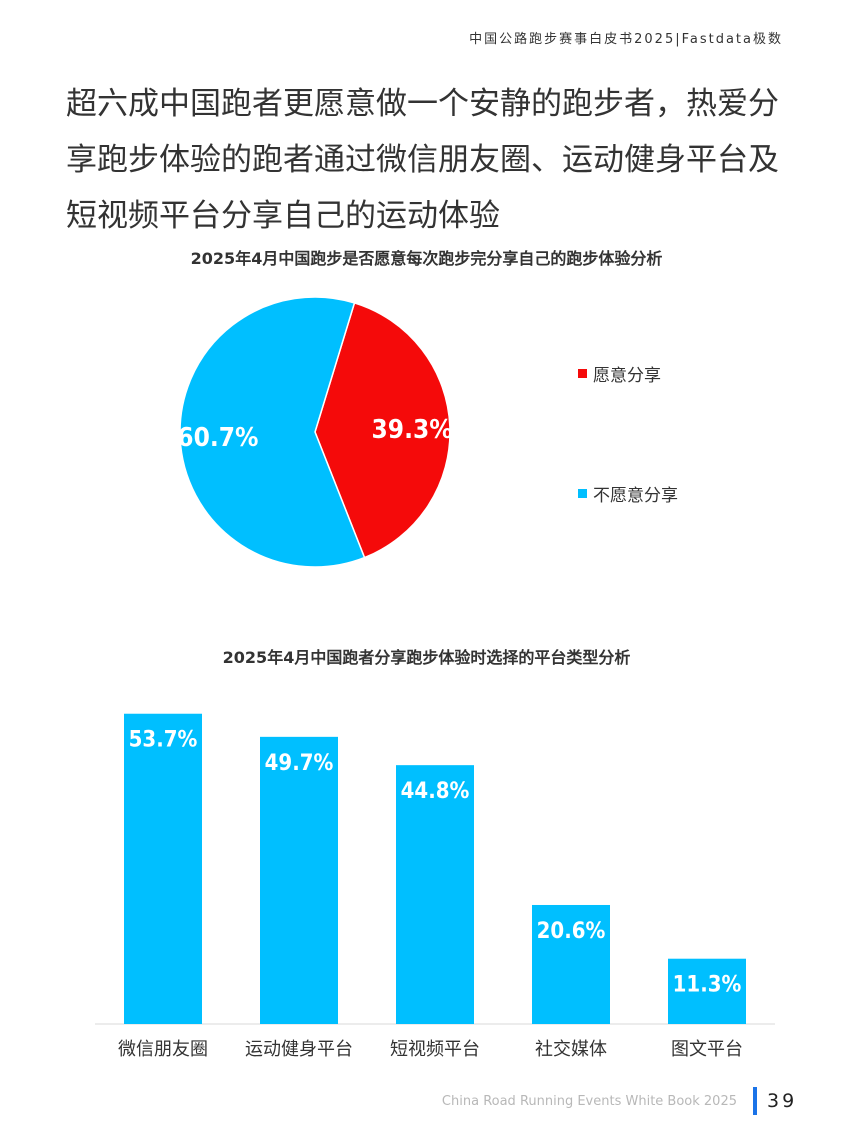 This screenshot has height=1137, width=853. I want to click on bar-category-label-1: 微信朋友圈, so click(163, 1049).